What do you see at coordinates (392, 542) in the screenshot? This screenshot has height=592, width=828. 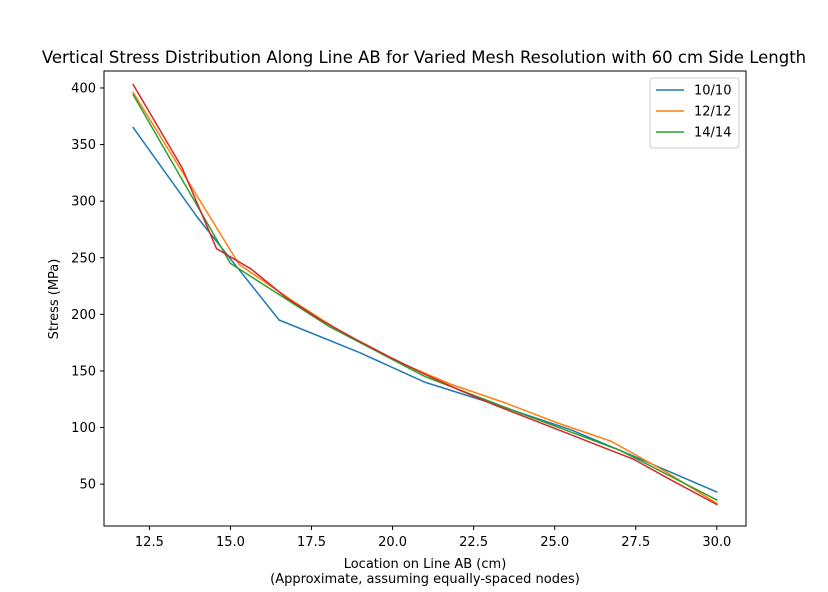 I see `x-tick-label: 20.0` at bounding box center [392, 542].